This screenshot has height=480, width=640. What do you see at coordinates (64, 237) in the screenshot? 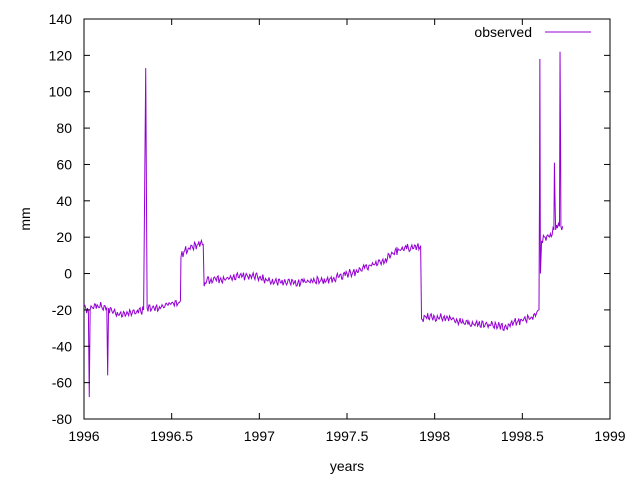
I see `y-tick-label: 20` at bounding box center [64, 237].